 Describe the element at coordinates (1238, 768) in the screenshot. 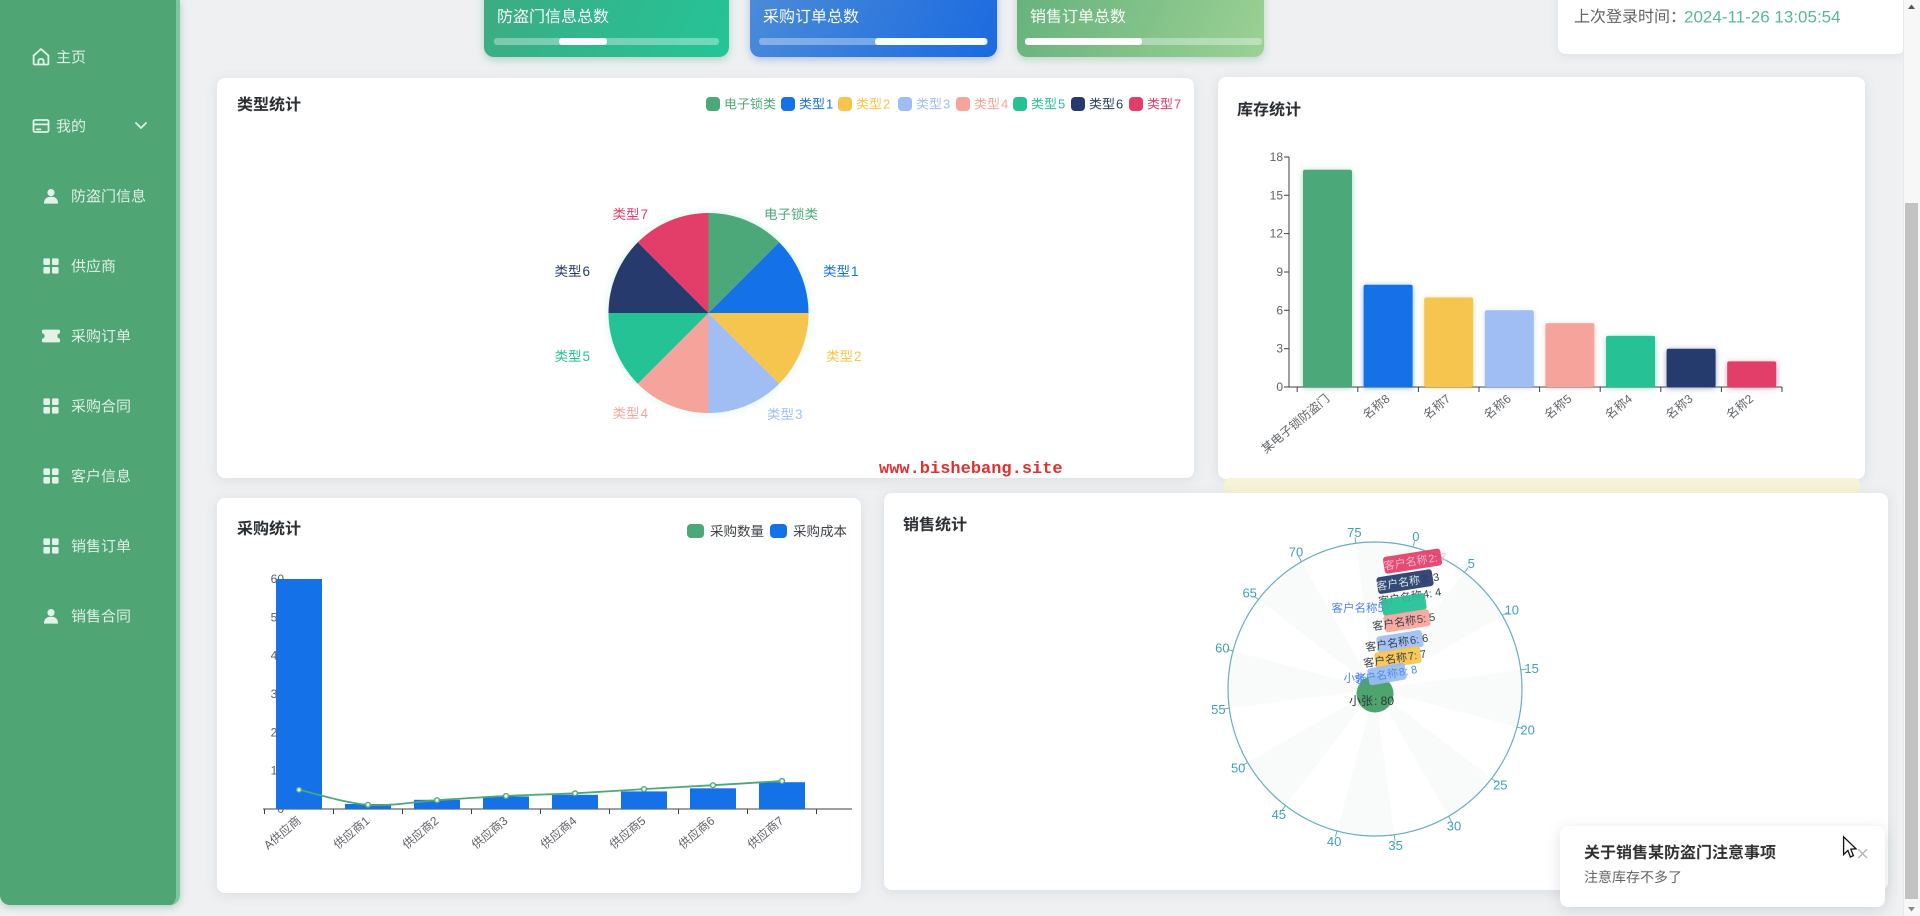

I see `svg-text: 50` at that location.